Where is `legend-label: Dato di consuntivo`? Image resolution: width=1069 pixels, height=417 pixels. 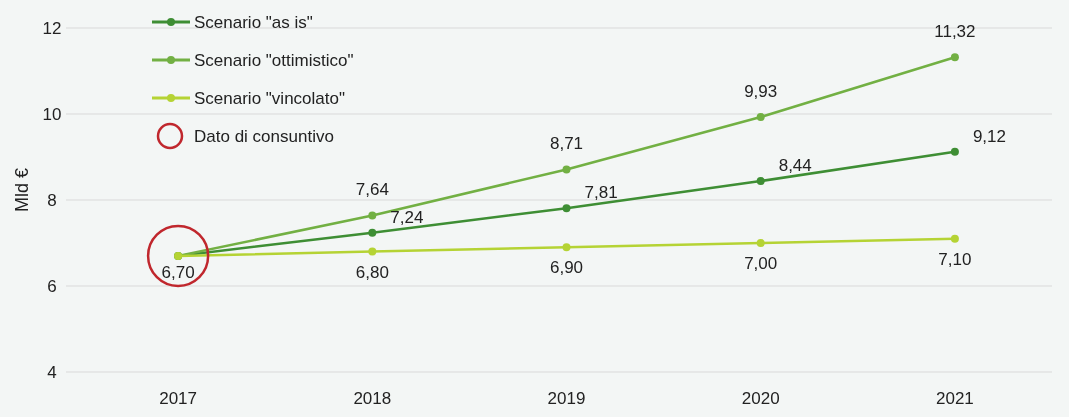
legend-label: Dato di consuntivo is located at coordinates (264, 136).